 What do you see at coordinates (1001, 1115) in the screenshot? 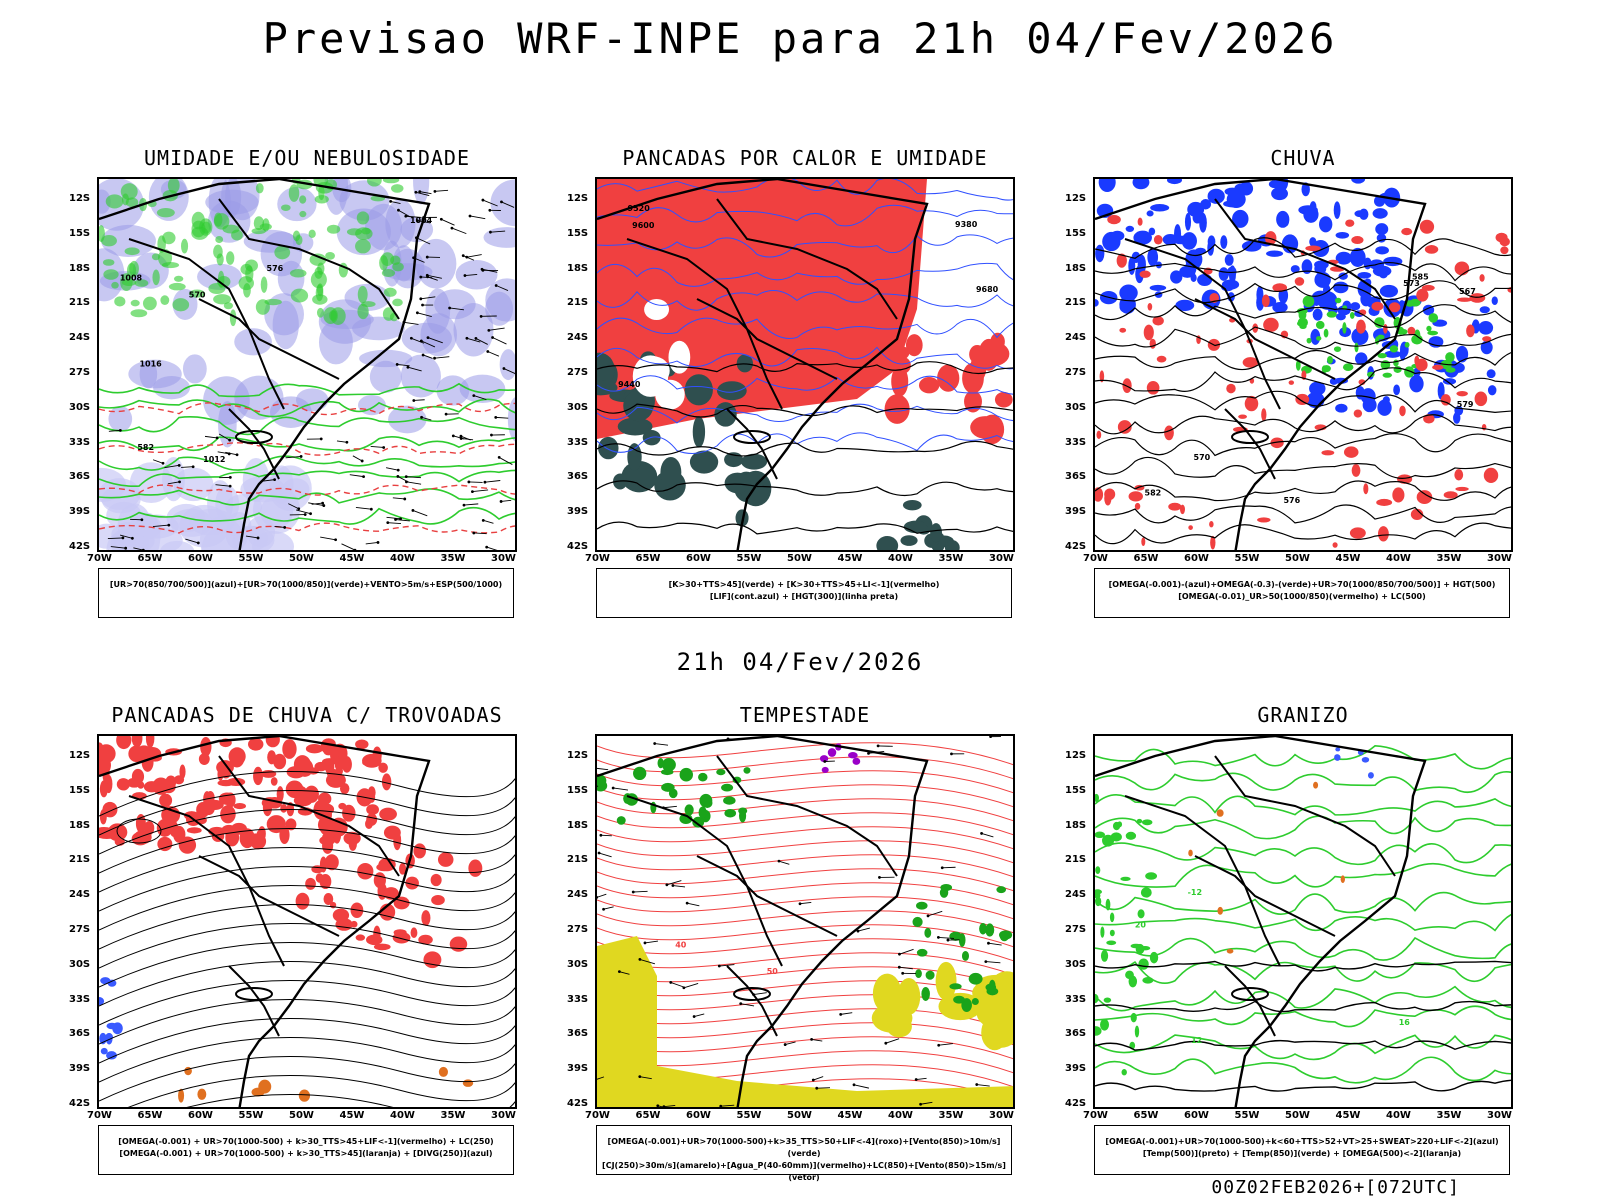
I see `lon-tick-label: 30W` at bounding box center [1001, 1115].